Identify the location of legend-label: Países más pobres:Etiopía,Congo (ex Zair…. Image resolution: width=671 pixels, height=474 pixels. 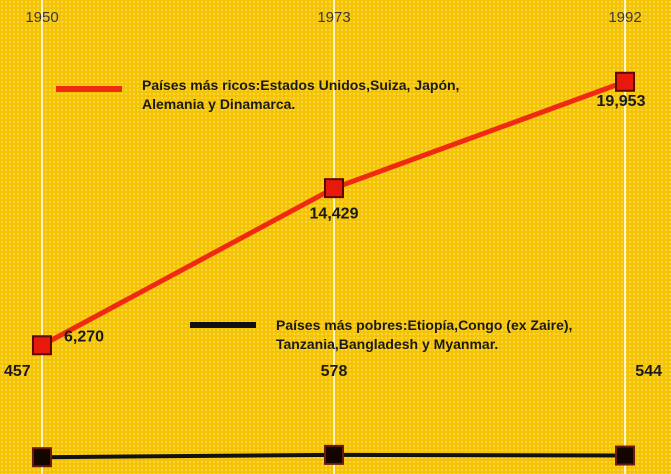
(424, 334).